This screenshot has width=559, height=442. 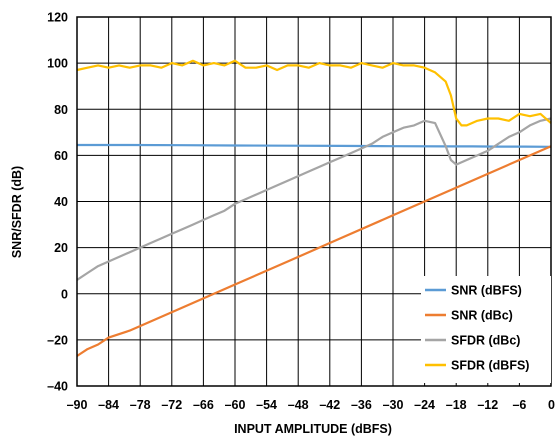 I want to click on y-axis-label: SNR/SFDR (dB), so click(x=17, y=212).